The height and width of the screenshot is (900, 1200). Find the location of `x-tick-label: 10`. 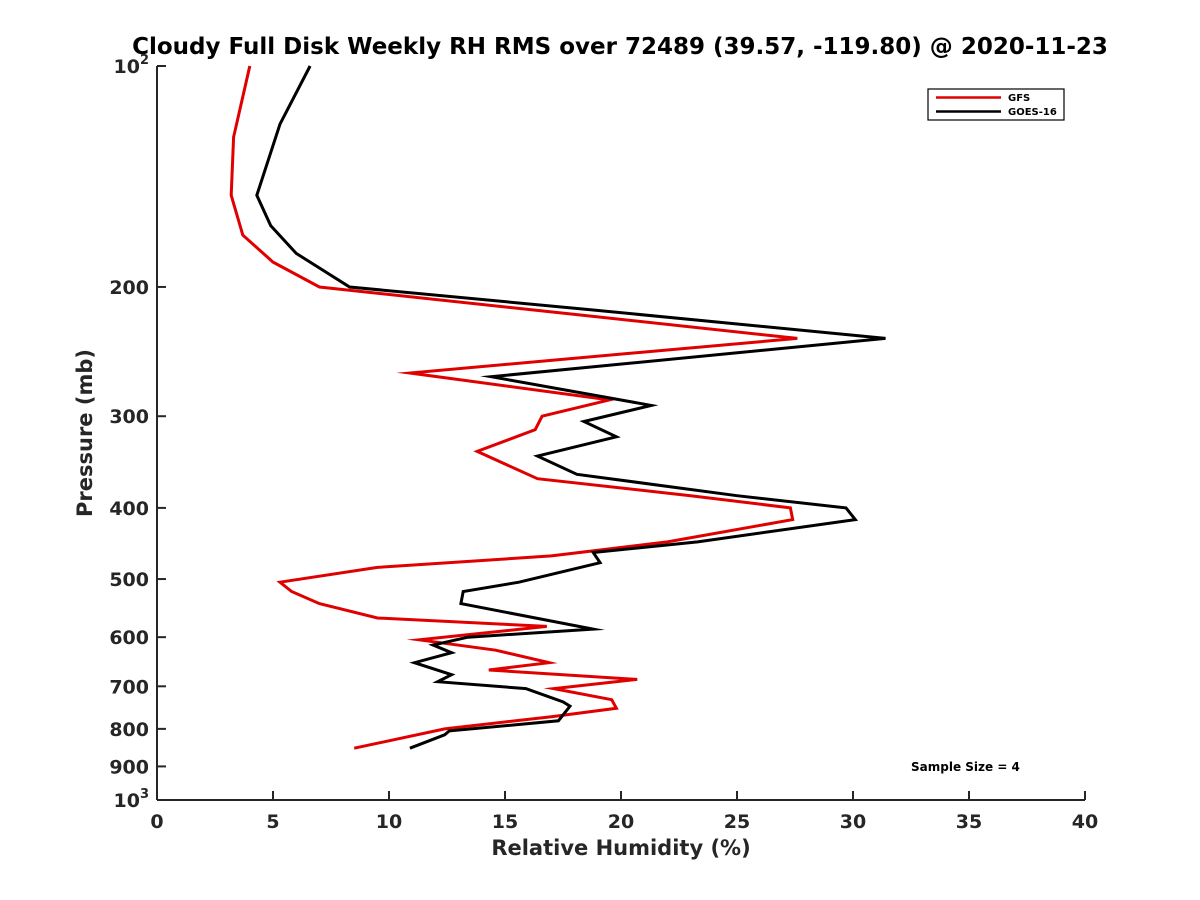

x-tick-label: 10 is located at coordinates (389, 822).